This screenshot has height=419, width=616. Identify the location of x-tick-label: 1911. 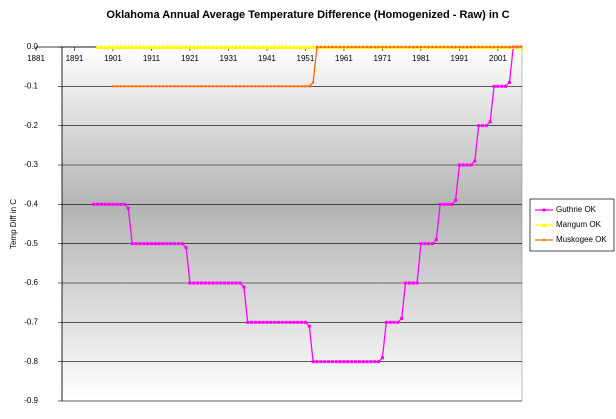
(152, 58).